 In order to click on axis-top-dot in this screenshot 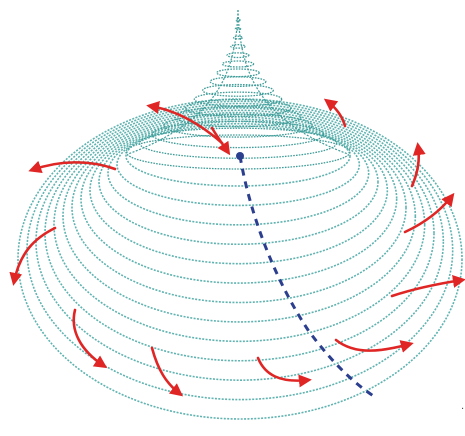, I will do `click(240, 156)`.